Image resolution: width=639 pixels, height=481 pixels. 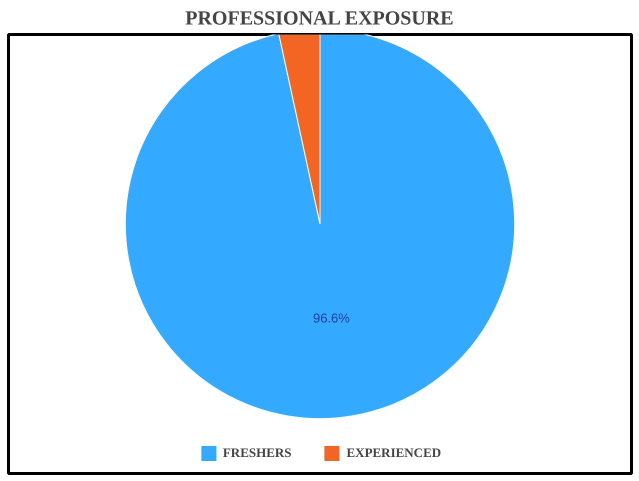 What do you see at coordinates (319, 19) in the screenshot?
I see `chart-title: PROFESSIONAL EXPOSURE` at bounding box center [319, 19].